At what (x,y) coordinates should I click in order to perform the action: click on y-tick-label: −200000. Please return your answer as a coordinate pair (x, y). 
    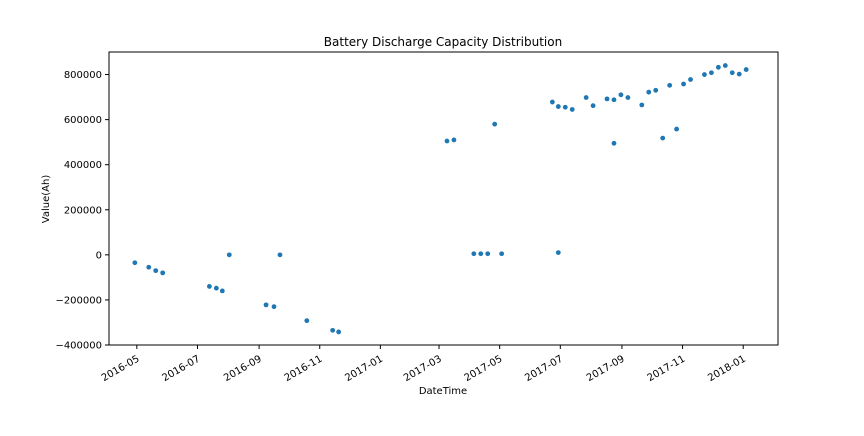
    Looking at the image, I should click on (78, 300).